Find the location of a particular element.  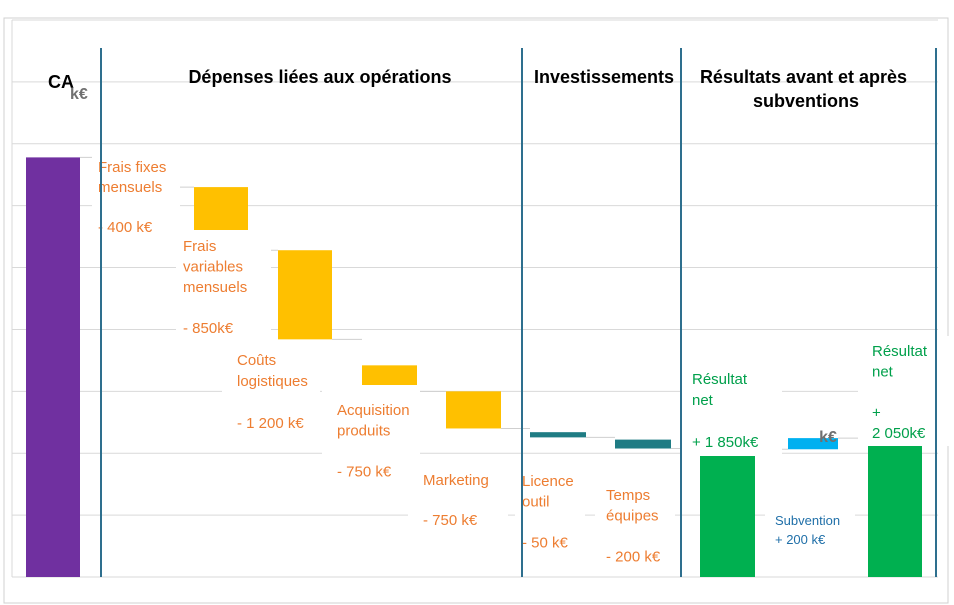

label-line: + is located at coordinates (876, 413).